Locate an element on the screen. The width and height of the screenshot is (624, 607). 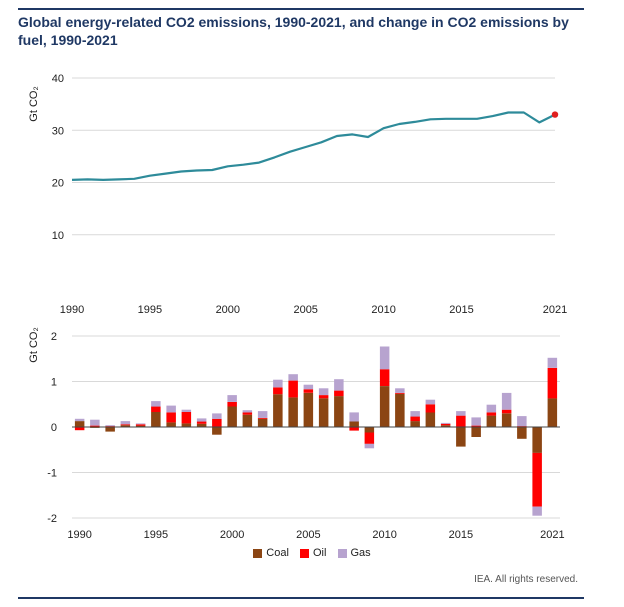
bar-gas-1992 is located at coordinates (110, 426).